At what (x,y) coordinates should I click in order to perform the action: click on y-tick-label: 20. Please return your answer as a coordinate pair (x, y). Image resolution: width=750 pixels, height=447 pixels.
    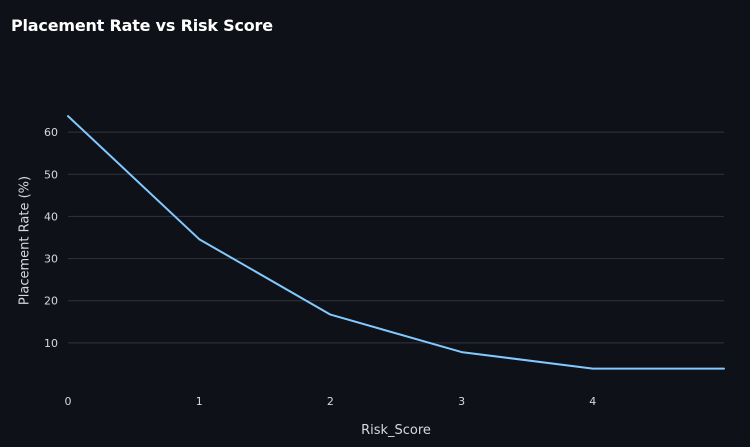
    Looking at the image, I should click on (51, 301).